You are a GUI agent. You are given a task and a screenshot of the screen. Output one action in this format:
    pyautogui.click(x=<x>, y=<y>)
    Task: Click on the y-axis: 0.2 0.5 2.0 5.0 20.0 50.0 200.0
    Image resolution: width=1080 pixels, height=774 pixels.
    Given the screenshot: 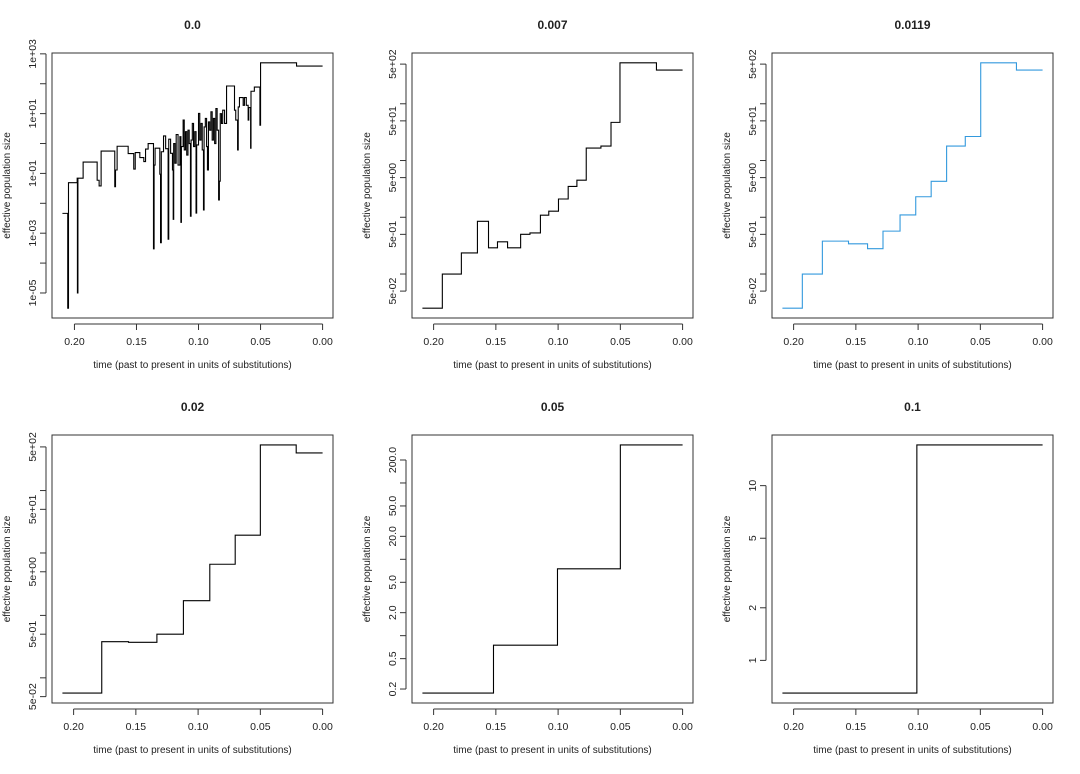 What is the action you would take?
    pyautogui.click(x=397, y=572)
    